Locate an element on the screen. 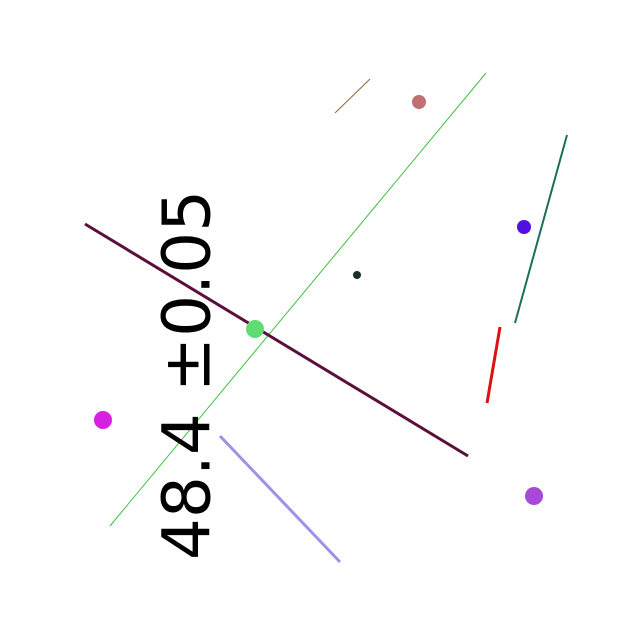 The height and width of the screenshot is (640, 640). magenta-dot is located at coordinates (103, 420).